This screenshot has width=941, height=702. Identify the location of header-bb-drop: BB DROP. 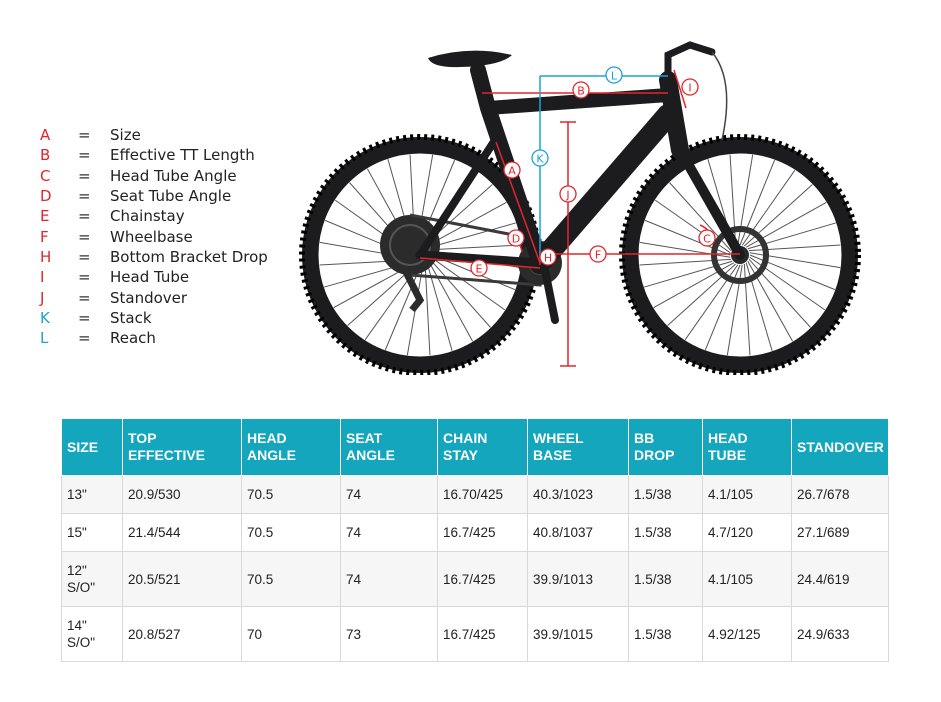
(665, 447).